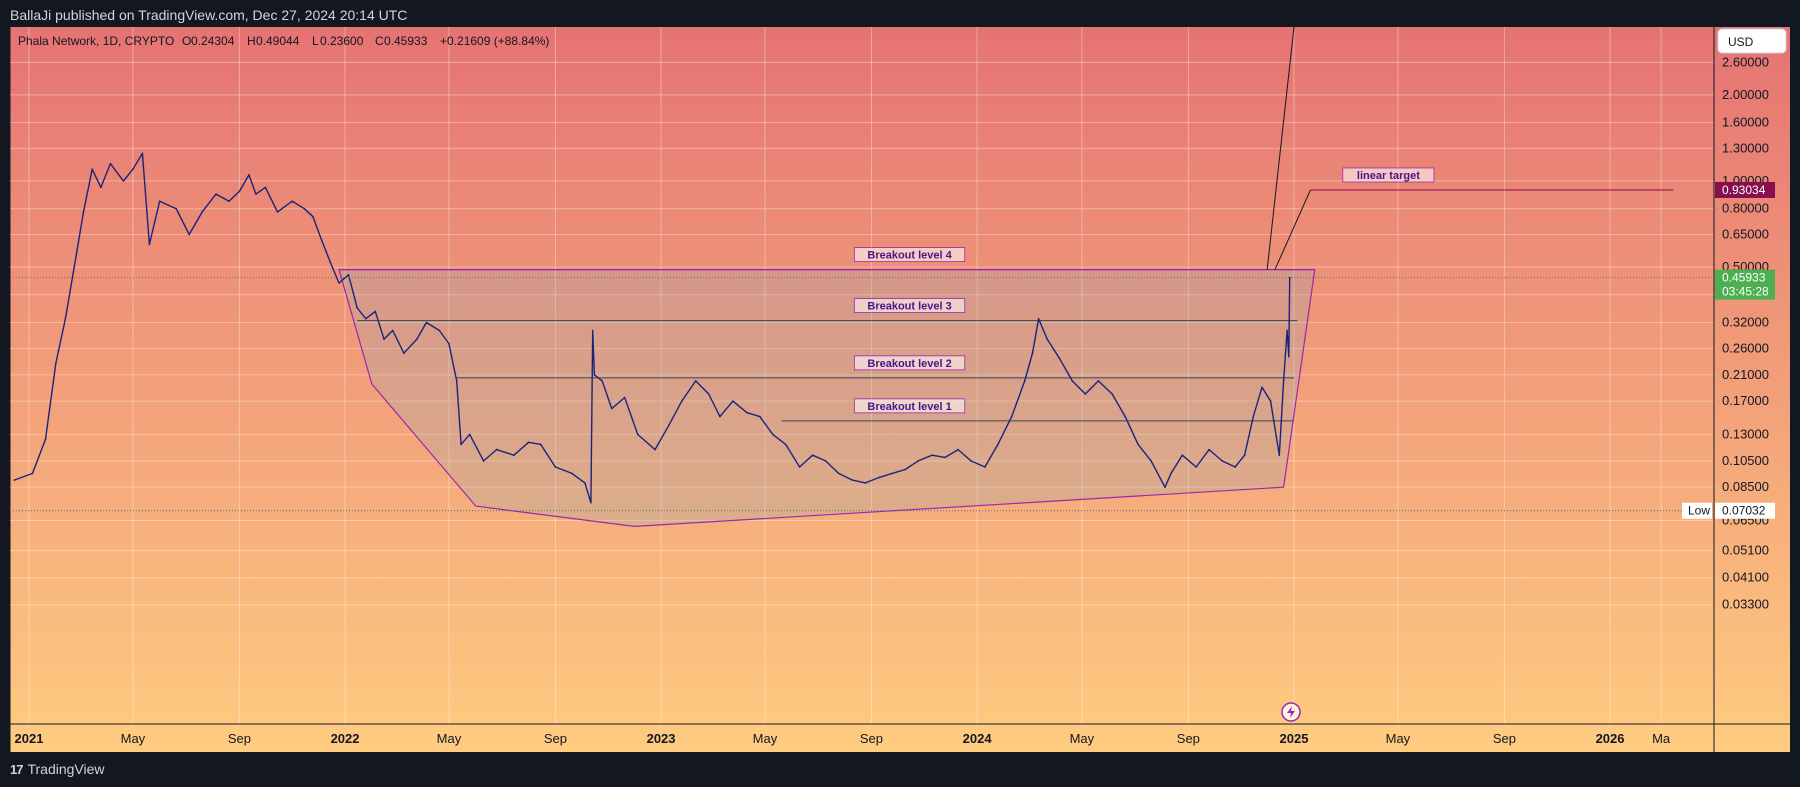  I want to click on legend-low-label: L, so click(315, 41).